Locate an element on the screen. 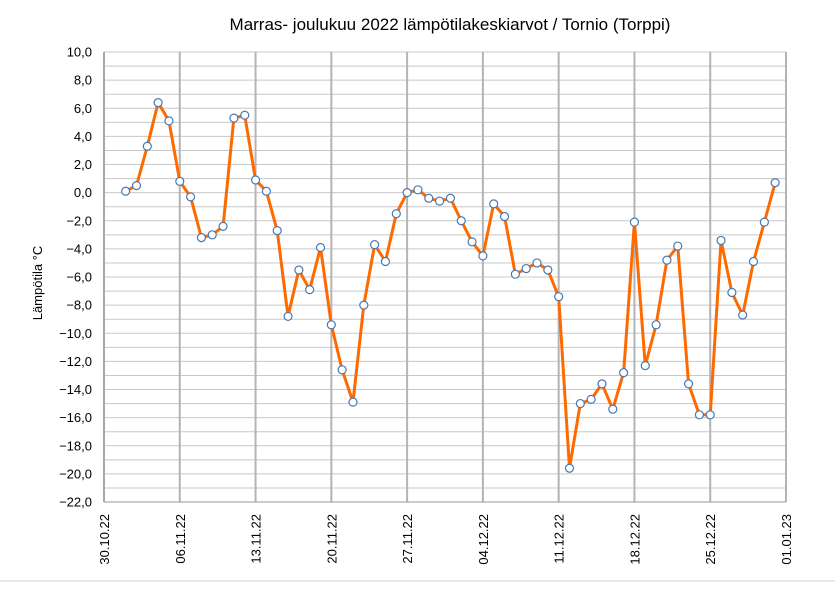  x-tick-label: 01.01.23 is located at coordinates (786, 539).